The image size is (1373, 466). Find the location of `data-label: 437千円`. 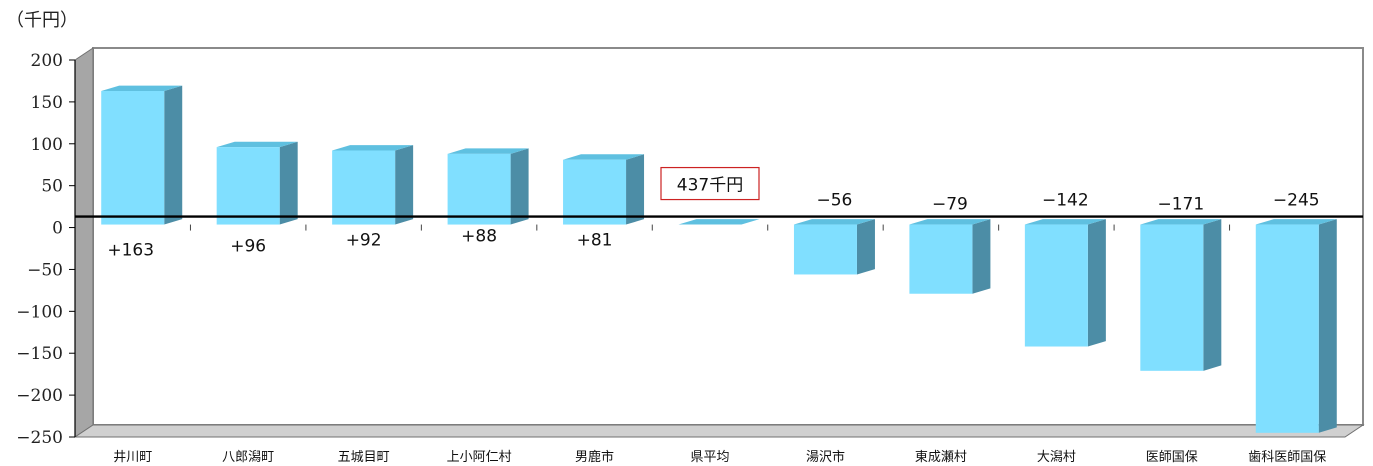

data-label: 437千円 is located at coordinates (710, 186).